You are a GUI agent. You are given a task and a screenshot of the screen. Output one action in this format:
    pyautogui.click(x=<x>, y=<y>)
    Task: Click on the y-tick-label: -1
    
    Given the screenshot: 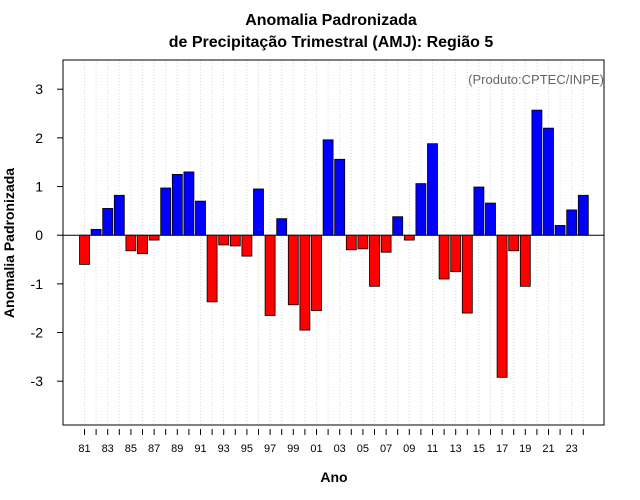 What is the action you would take?
    pyautogui.click(x=37, y=284)
    